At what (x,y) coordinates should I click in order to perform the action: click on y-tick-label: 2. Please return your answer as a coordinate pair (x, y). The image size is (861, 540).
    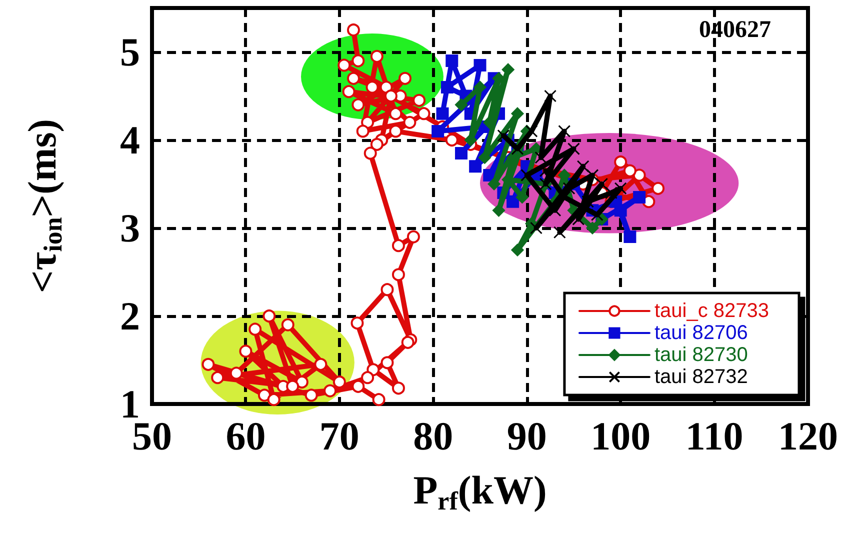
    Looking at the image, I should click on (130, 316).